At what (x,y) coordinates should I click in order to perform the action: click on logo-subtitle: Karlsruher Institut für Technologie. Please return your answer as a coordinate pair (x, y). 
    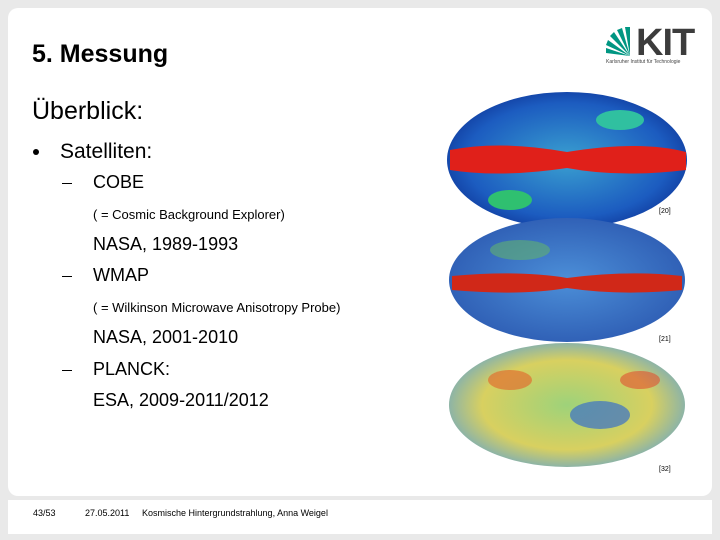
    Looking at the image, I should click on (643, 62).